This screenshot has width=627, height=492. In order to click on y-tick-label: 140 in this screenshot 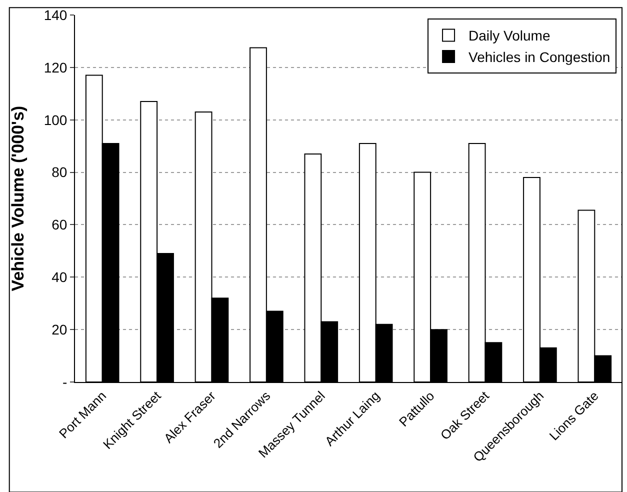, I will do `click(56, 14)`.